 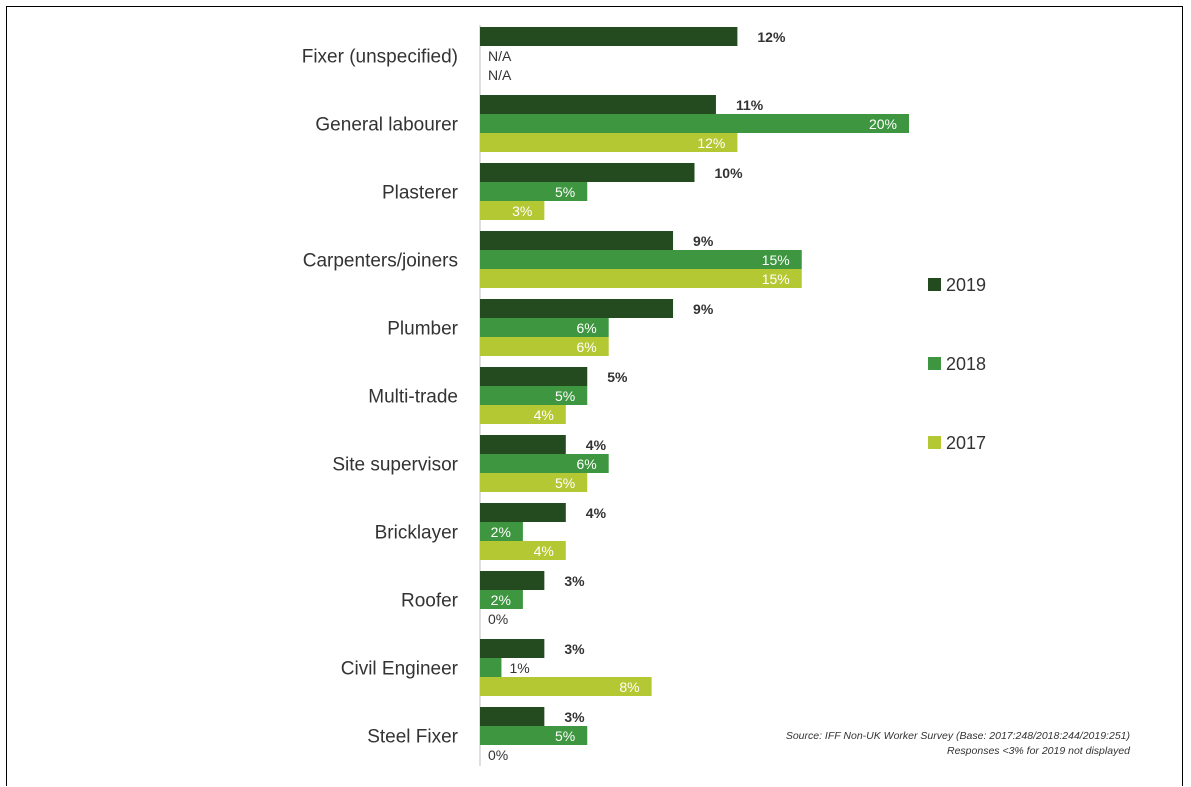 What do you see at coordinates (596, 513) in the screenshot?
I see `data-label-bricklayer-2019: 4%` at bounding box center [596, 513].